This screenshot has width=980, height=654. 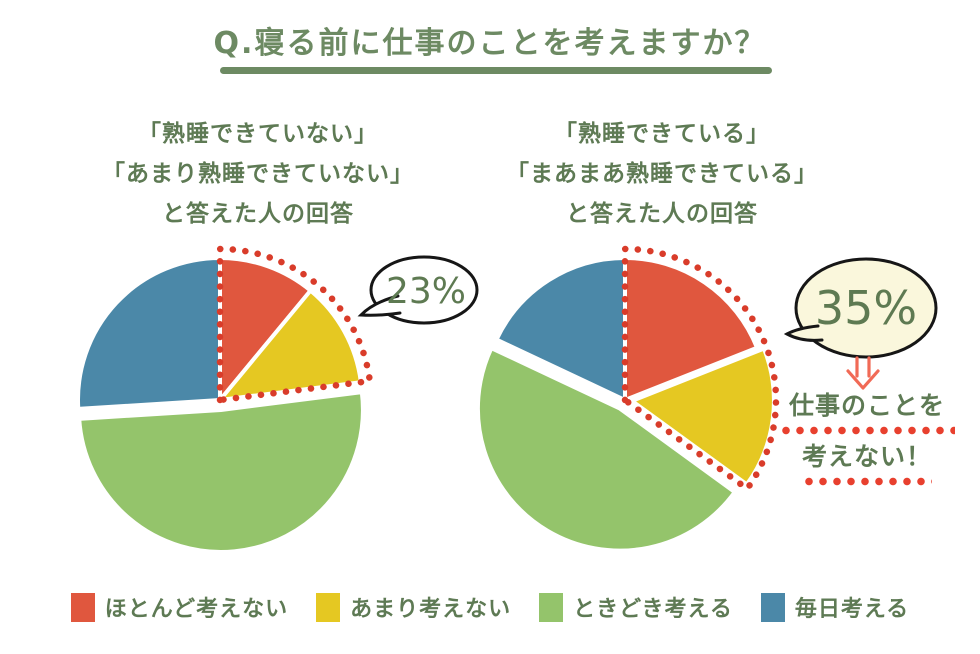 I want to click on pie-chart-right, so click(x=627, y=399).